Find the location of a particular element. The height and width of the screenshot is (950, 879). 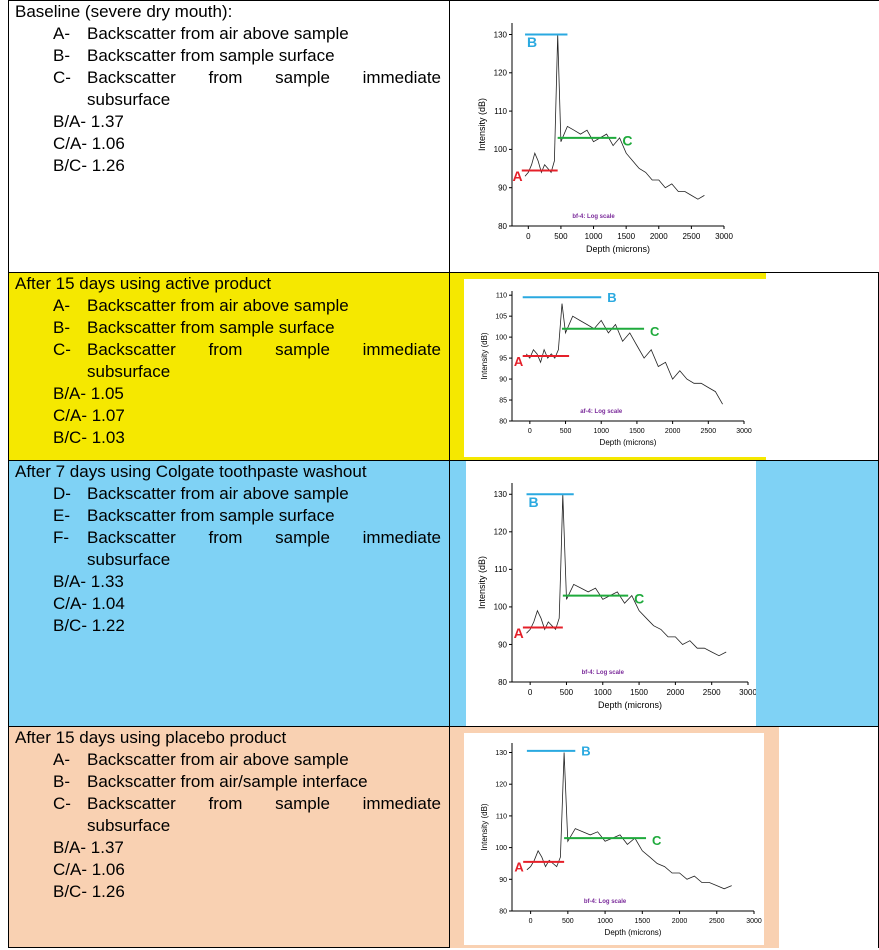

x-tick-label: 1000 is located at coordinates (601, 431).